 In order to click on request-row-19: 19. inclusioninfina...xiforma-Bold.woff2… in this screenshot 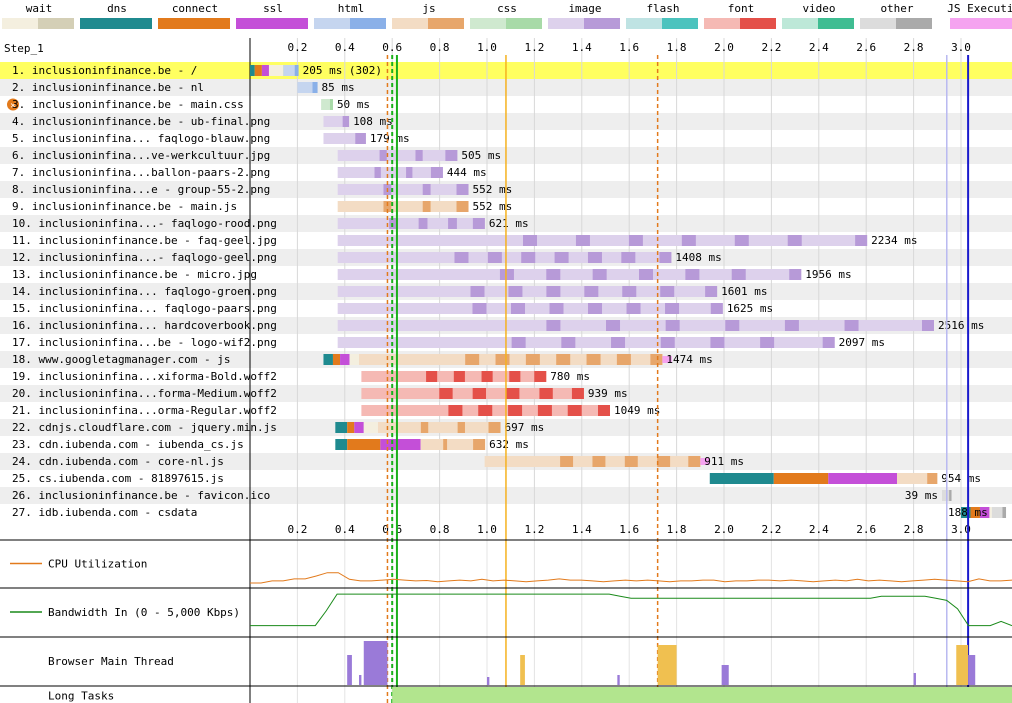, I will do `click(301, 376)`.